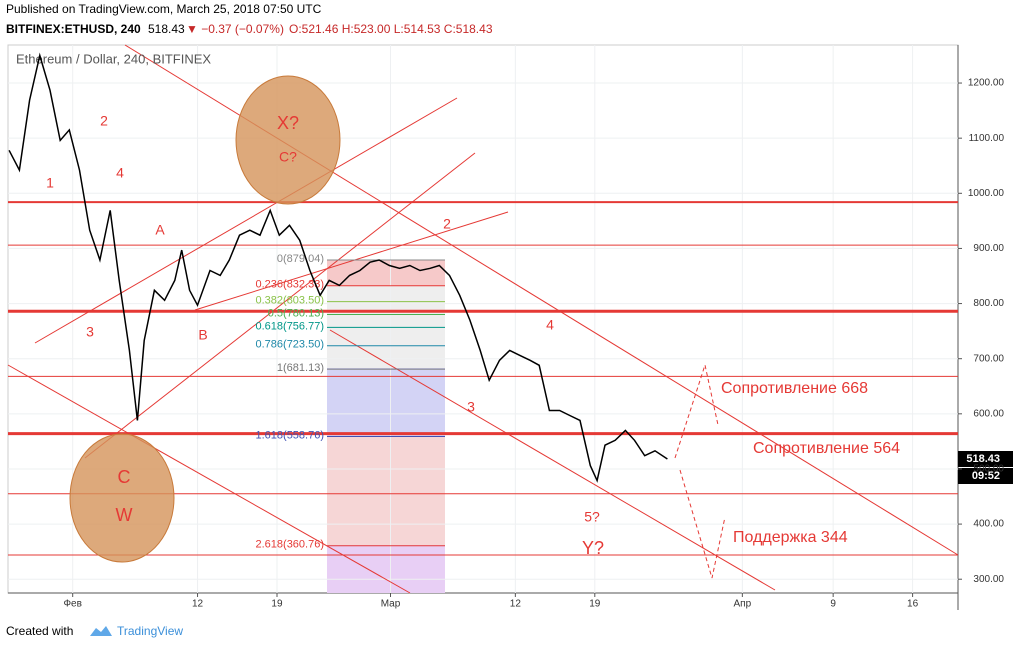  What do you see at coordinates (794, 388) in the screenshot?
I see `level-label: Сопротивление 668` at bounding box center [794, 388].